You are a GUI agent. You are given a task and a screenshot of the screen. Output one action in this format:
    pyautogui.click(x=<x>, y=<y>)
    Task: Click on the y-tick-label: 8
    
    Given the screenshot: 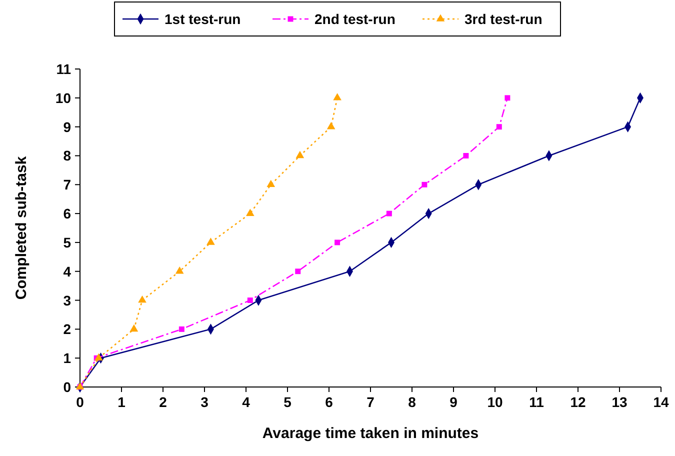 What is the action you would take?
    pyautogui.click(x=67, y=156)
    